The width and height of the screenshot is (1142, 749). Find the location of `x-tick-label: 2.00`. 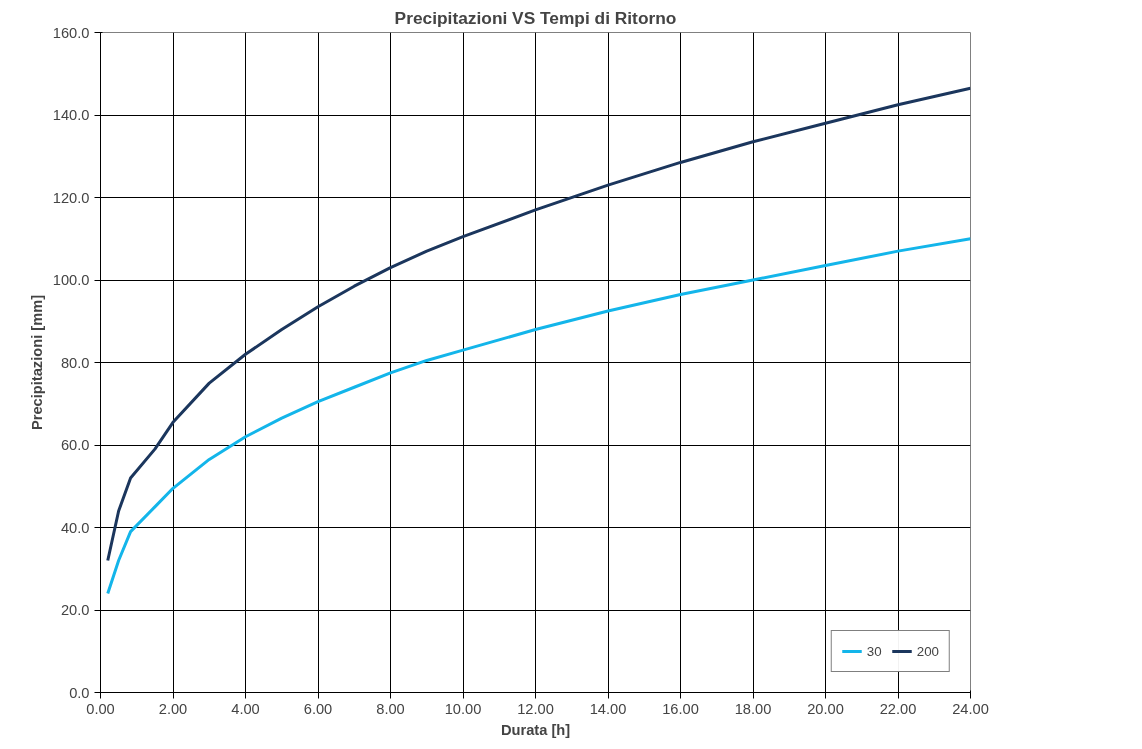

x-tick-label: 2.00 is located at coordinates (173, 708).